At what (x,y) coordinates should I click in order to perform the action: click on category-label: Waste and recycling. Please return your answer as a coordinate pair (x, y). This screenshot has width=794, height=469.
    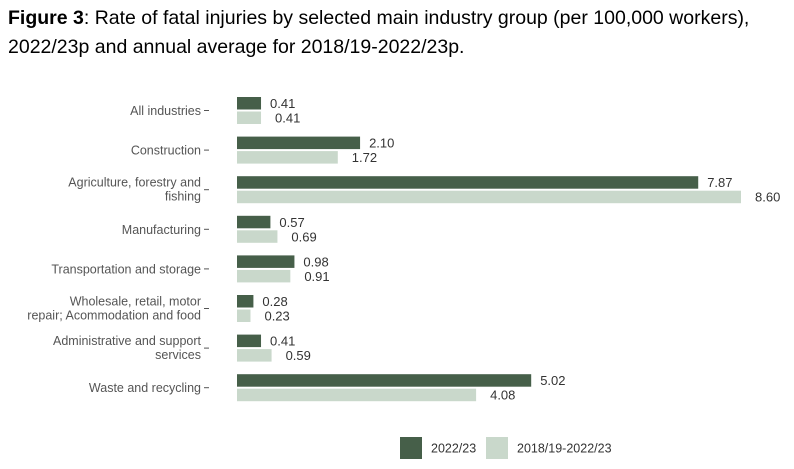
    Looking at the image, I should click on (145, 388).